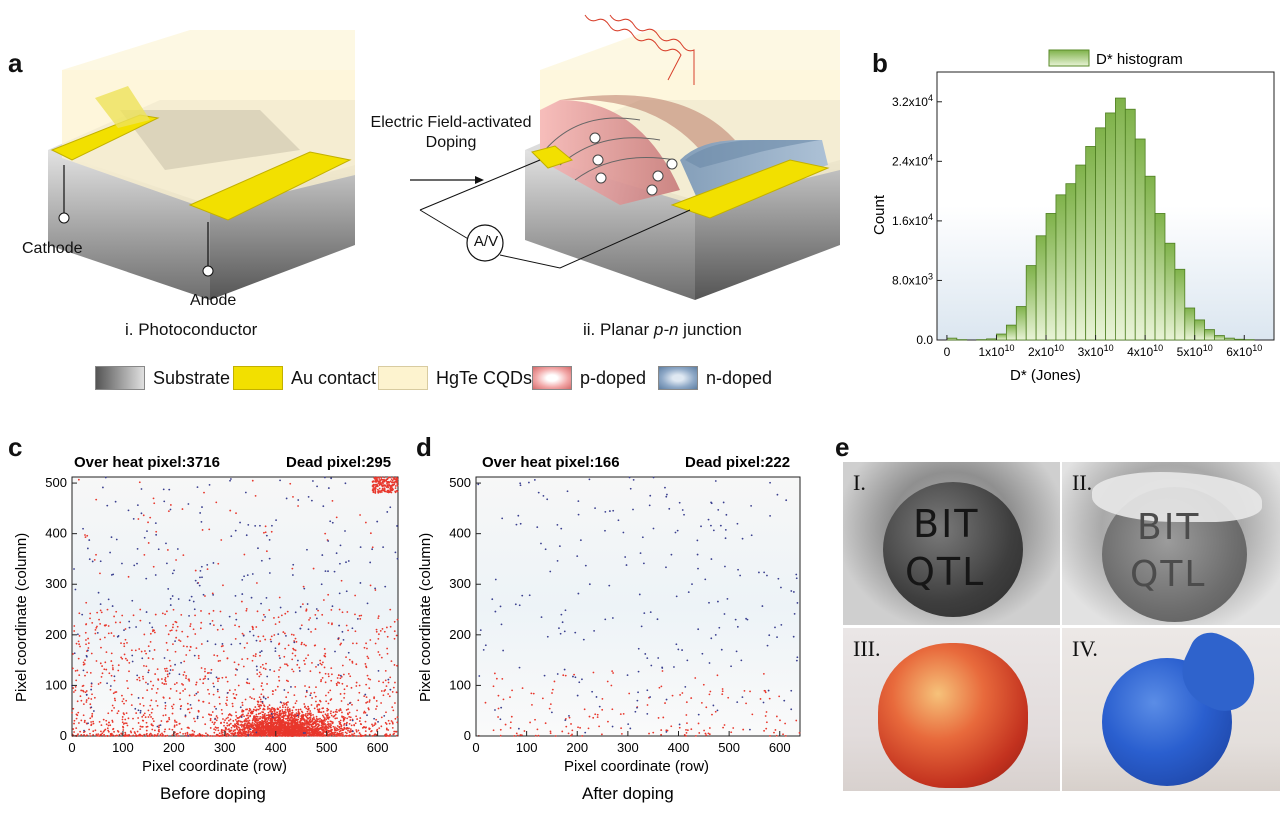 The width and height of the screenshot is (1280, 813). I want to click on photo-iv-label: IV., so click(1085, 648).